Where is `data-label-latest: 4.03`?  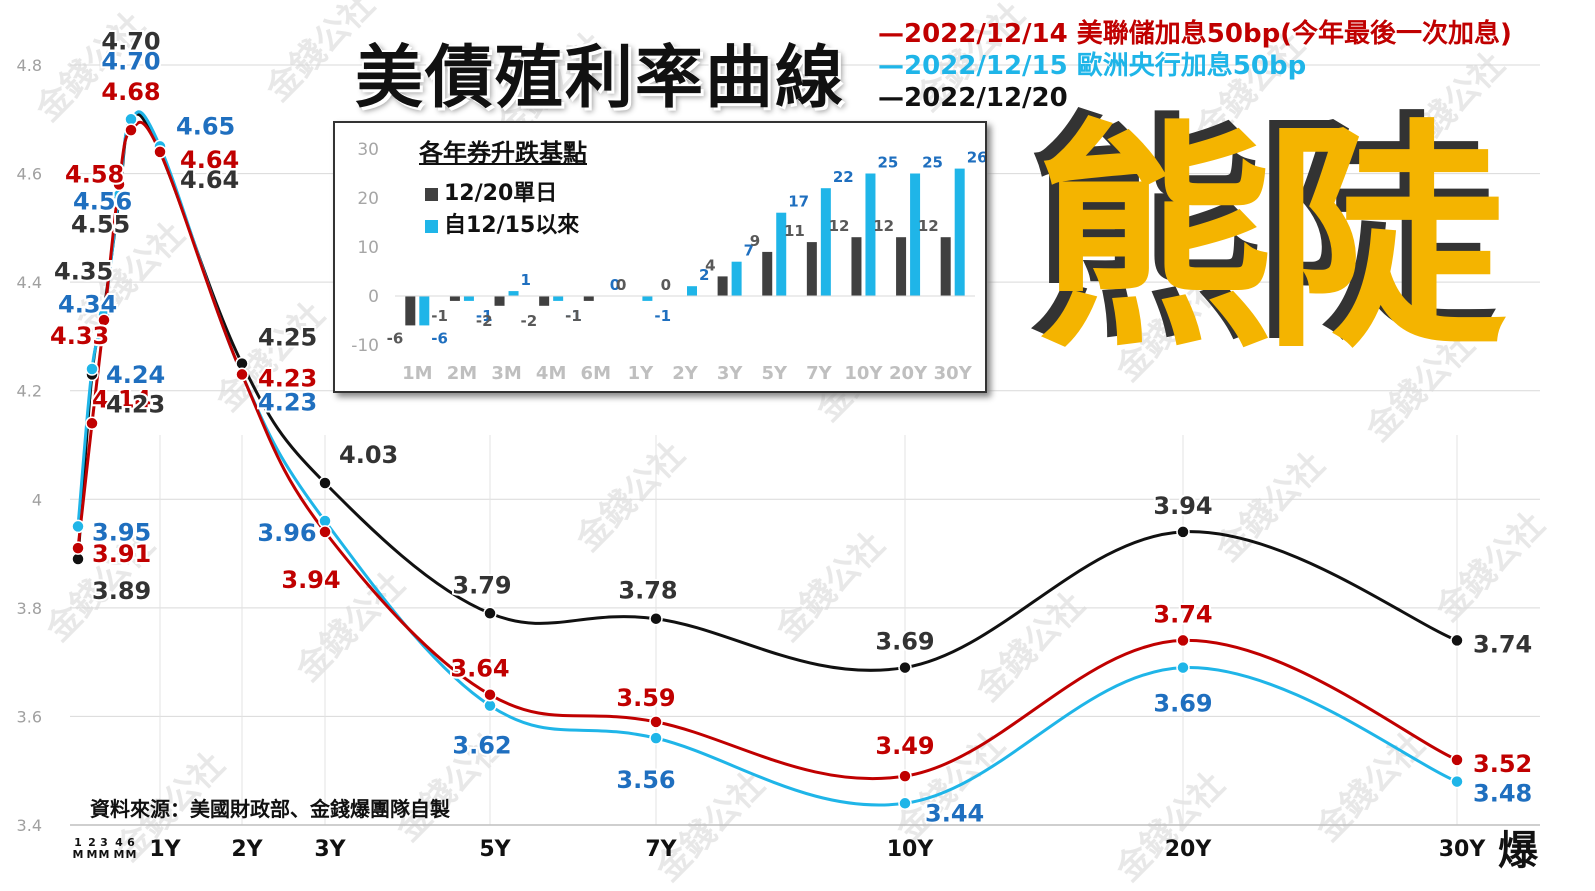 data-label-latest: 4.03 is located at coordinates (368, 455).